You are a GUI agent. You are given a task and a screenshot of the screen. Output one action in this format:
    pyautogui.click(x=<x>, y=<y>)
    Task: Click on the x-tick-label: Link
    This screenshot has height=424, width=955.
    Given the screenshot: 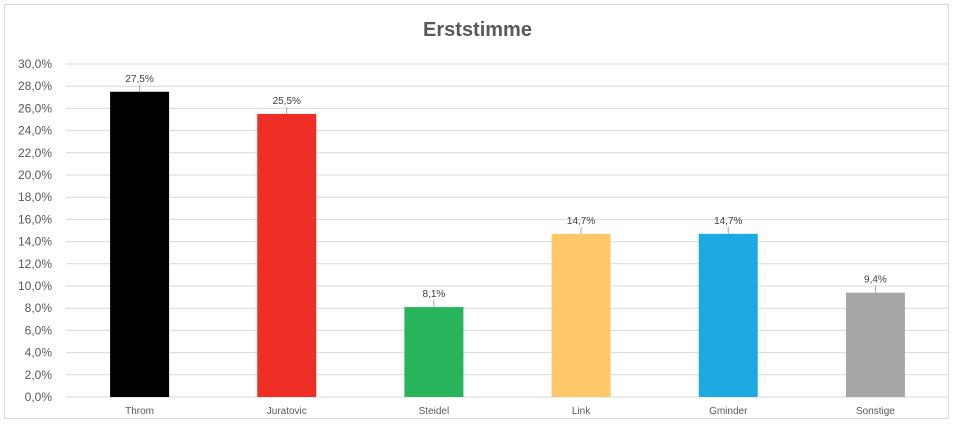 What is the action you would take?
    pyautogui.click(x=581, y=411)
    